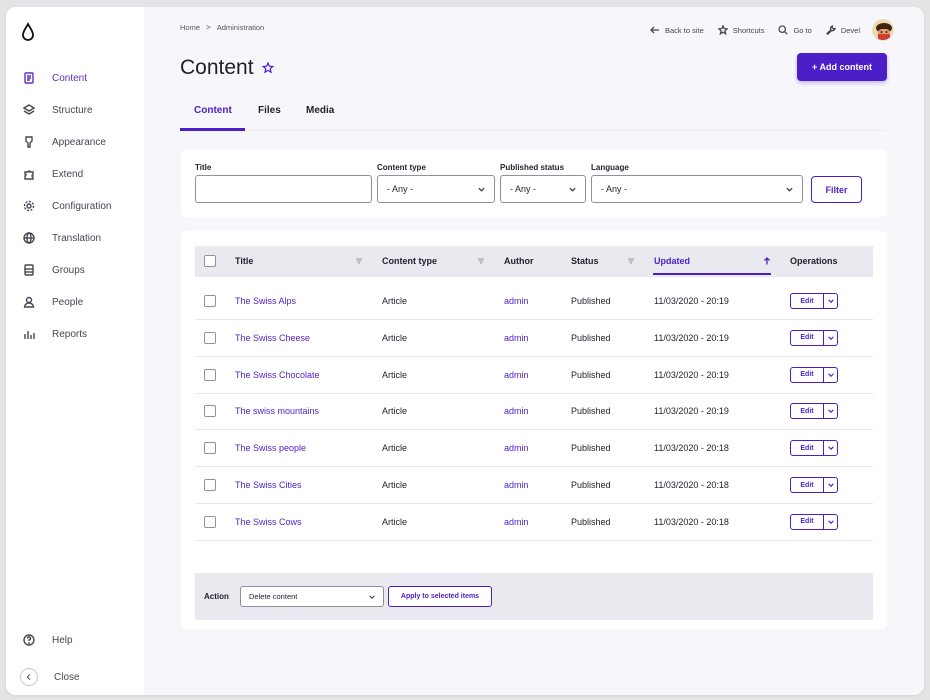 Image resolution: width=930 pixels, height=700 pixels. Describe the element at coordinates (47, 640) in the screenshot. I see `help-link: Help` at that location.